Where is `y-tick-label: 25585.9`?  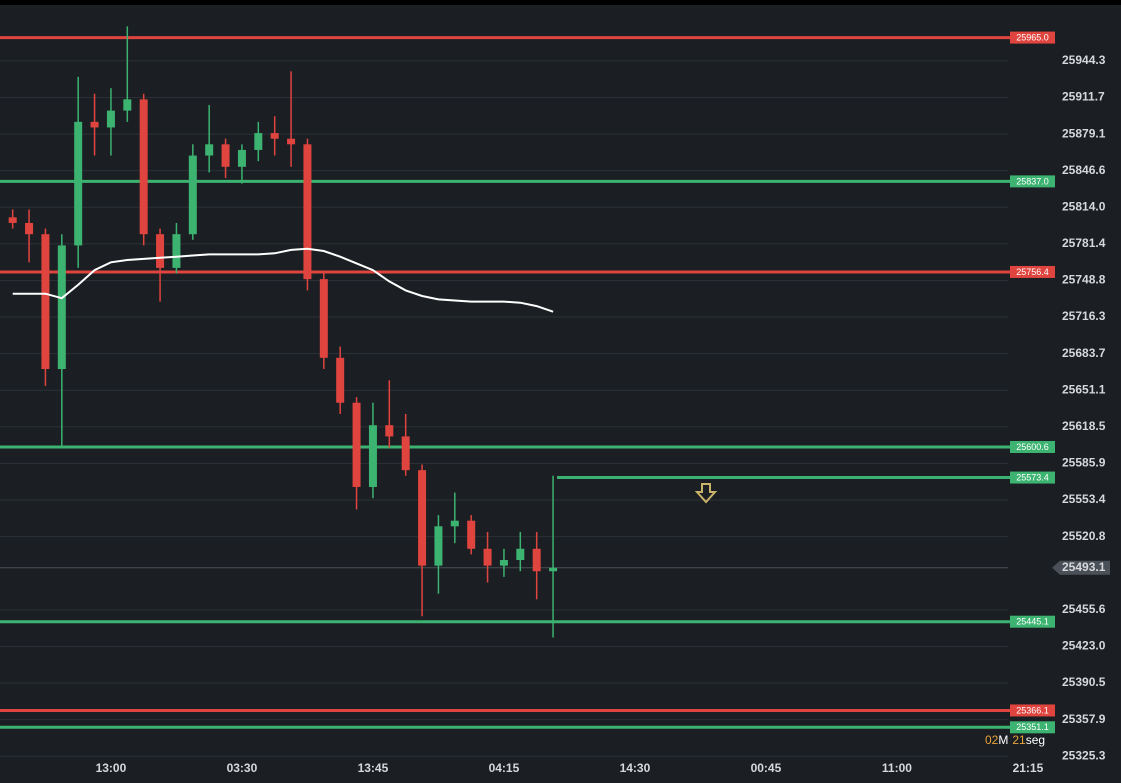 y-tick-label: 25585.9 is located at coordinates (1084, 463).